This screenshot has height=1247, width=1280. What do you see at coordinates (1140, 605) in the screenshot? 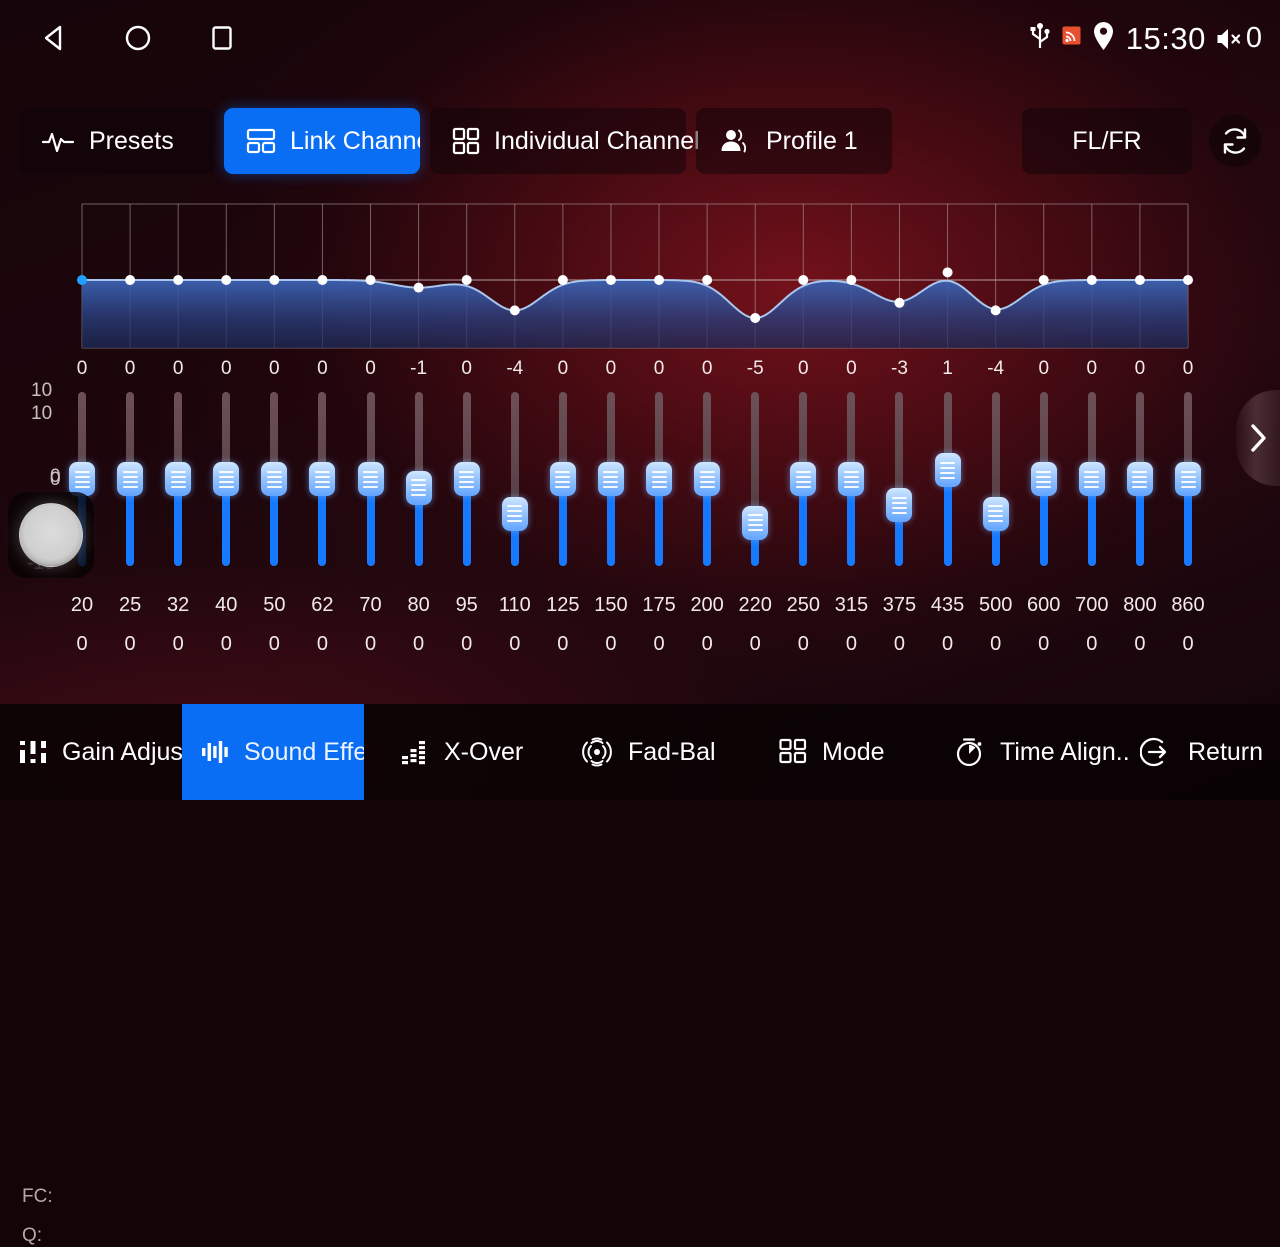
I see `fc-value: 800` at bounding box center [1140, 605].